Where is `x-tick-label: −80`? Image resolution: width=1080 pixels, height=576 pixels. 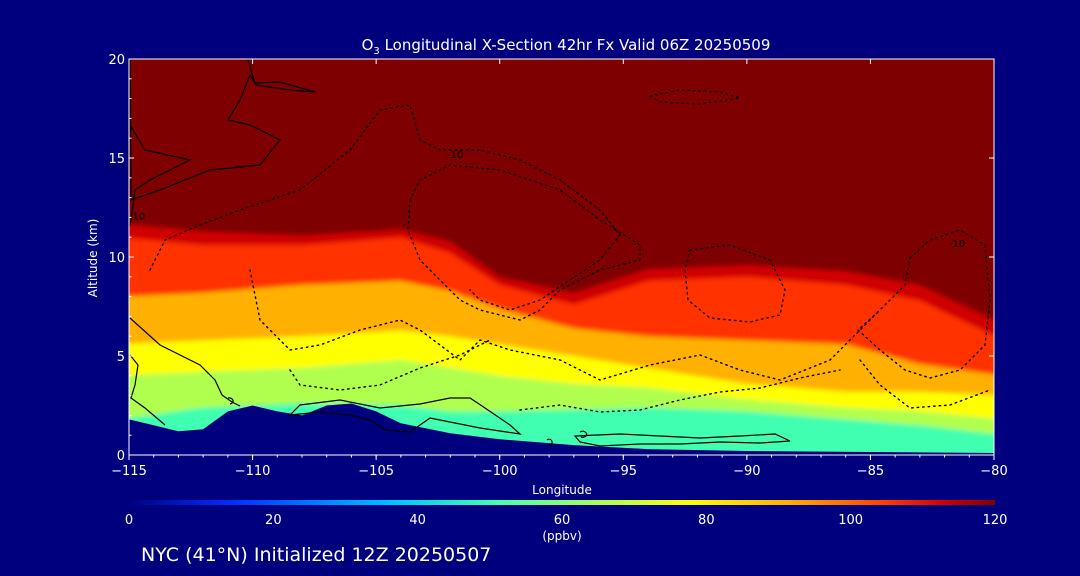 x-tick-label: −80 is located at coordinates (993, 471).